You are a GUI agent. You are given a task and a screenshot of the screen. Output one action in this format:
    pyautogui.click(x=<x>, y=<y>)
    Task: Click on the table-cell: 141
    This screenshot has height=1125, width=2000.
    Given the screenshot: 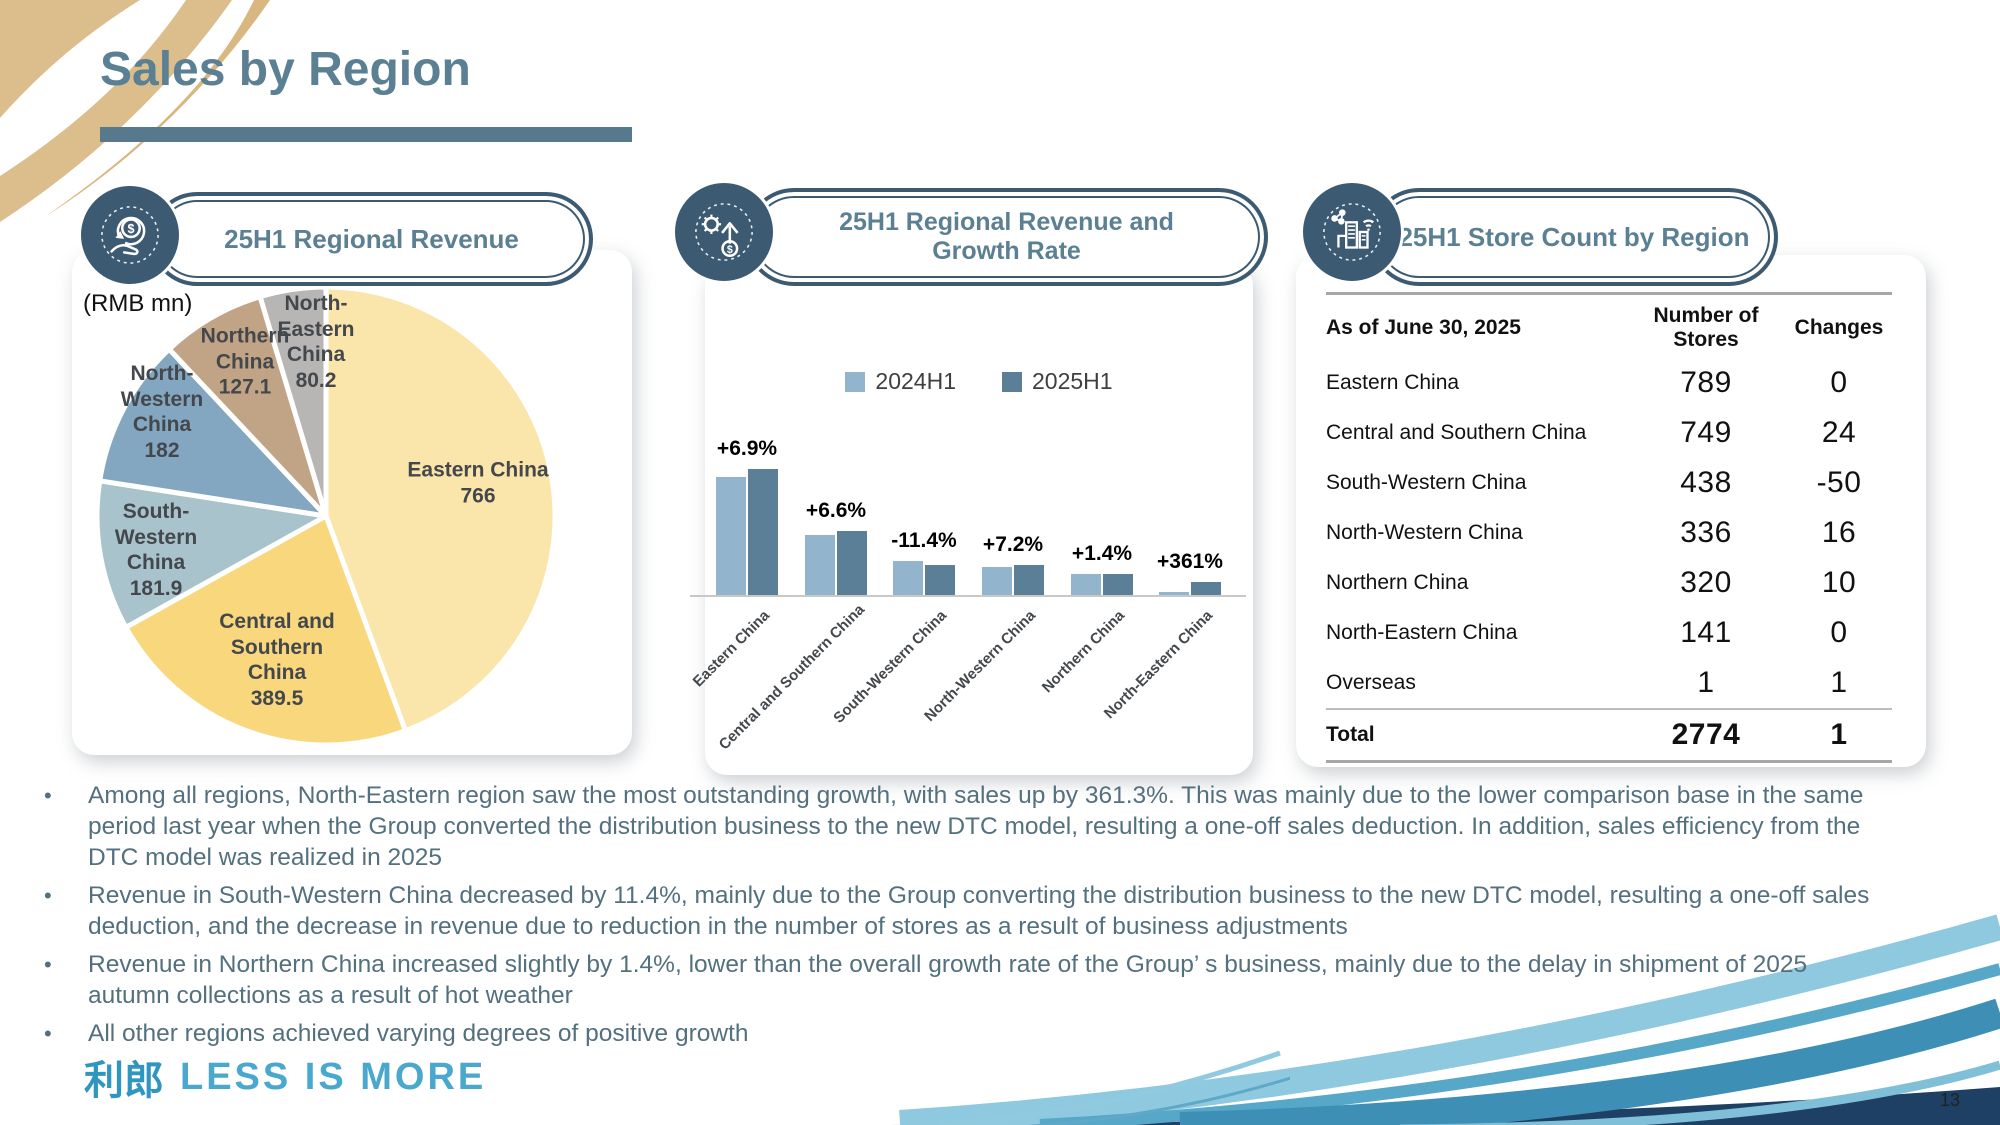 What is the action you would take?
    pyautogui.click(x=1706, y=633)
    